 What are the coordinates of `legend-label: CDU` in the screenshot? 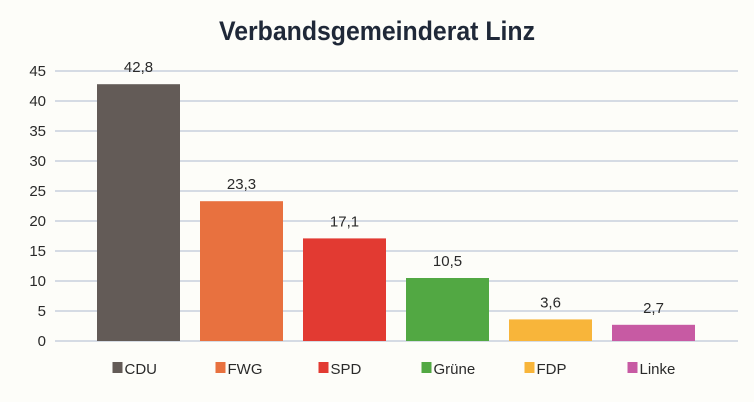 It's located at (141, 369).